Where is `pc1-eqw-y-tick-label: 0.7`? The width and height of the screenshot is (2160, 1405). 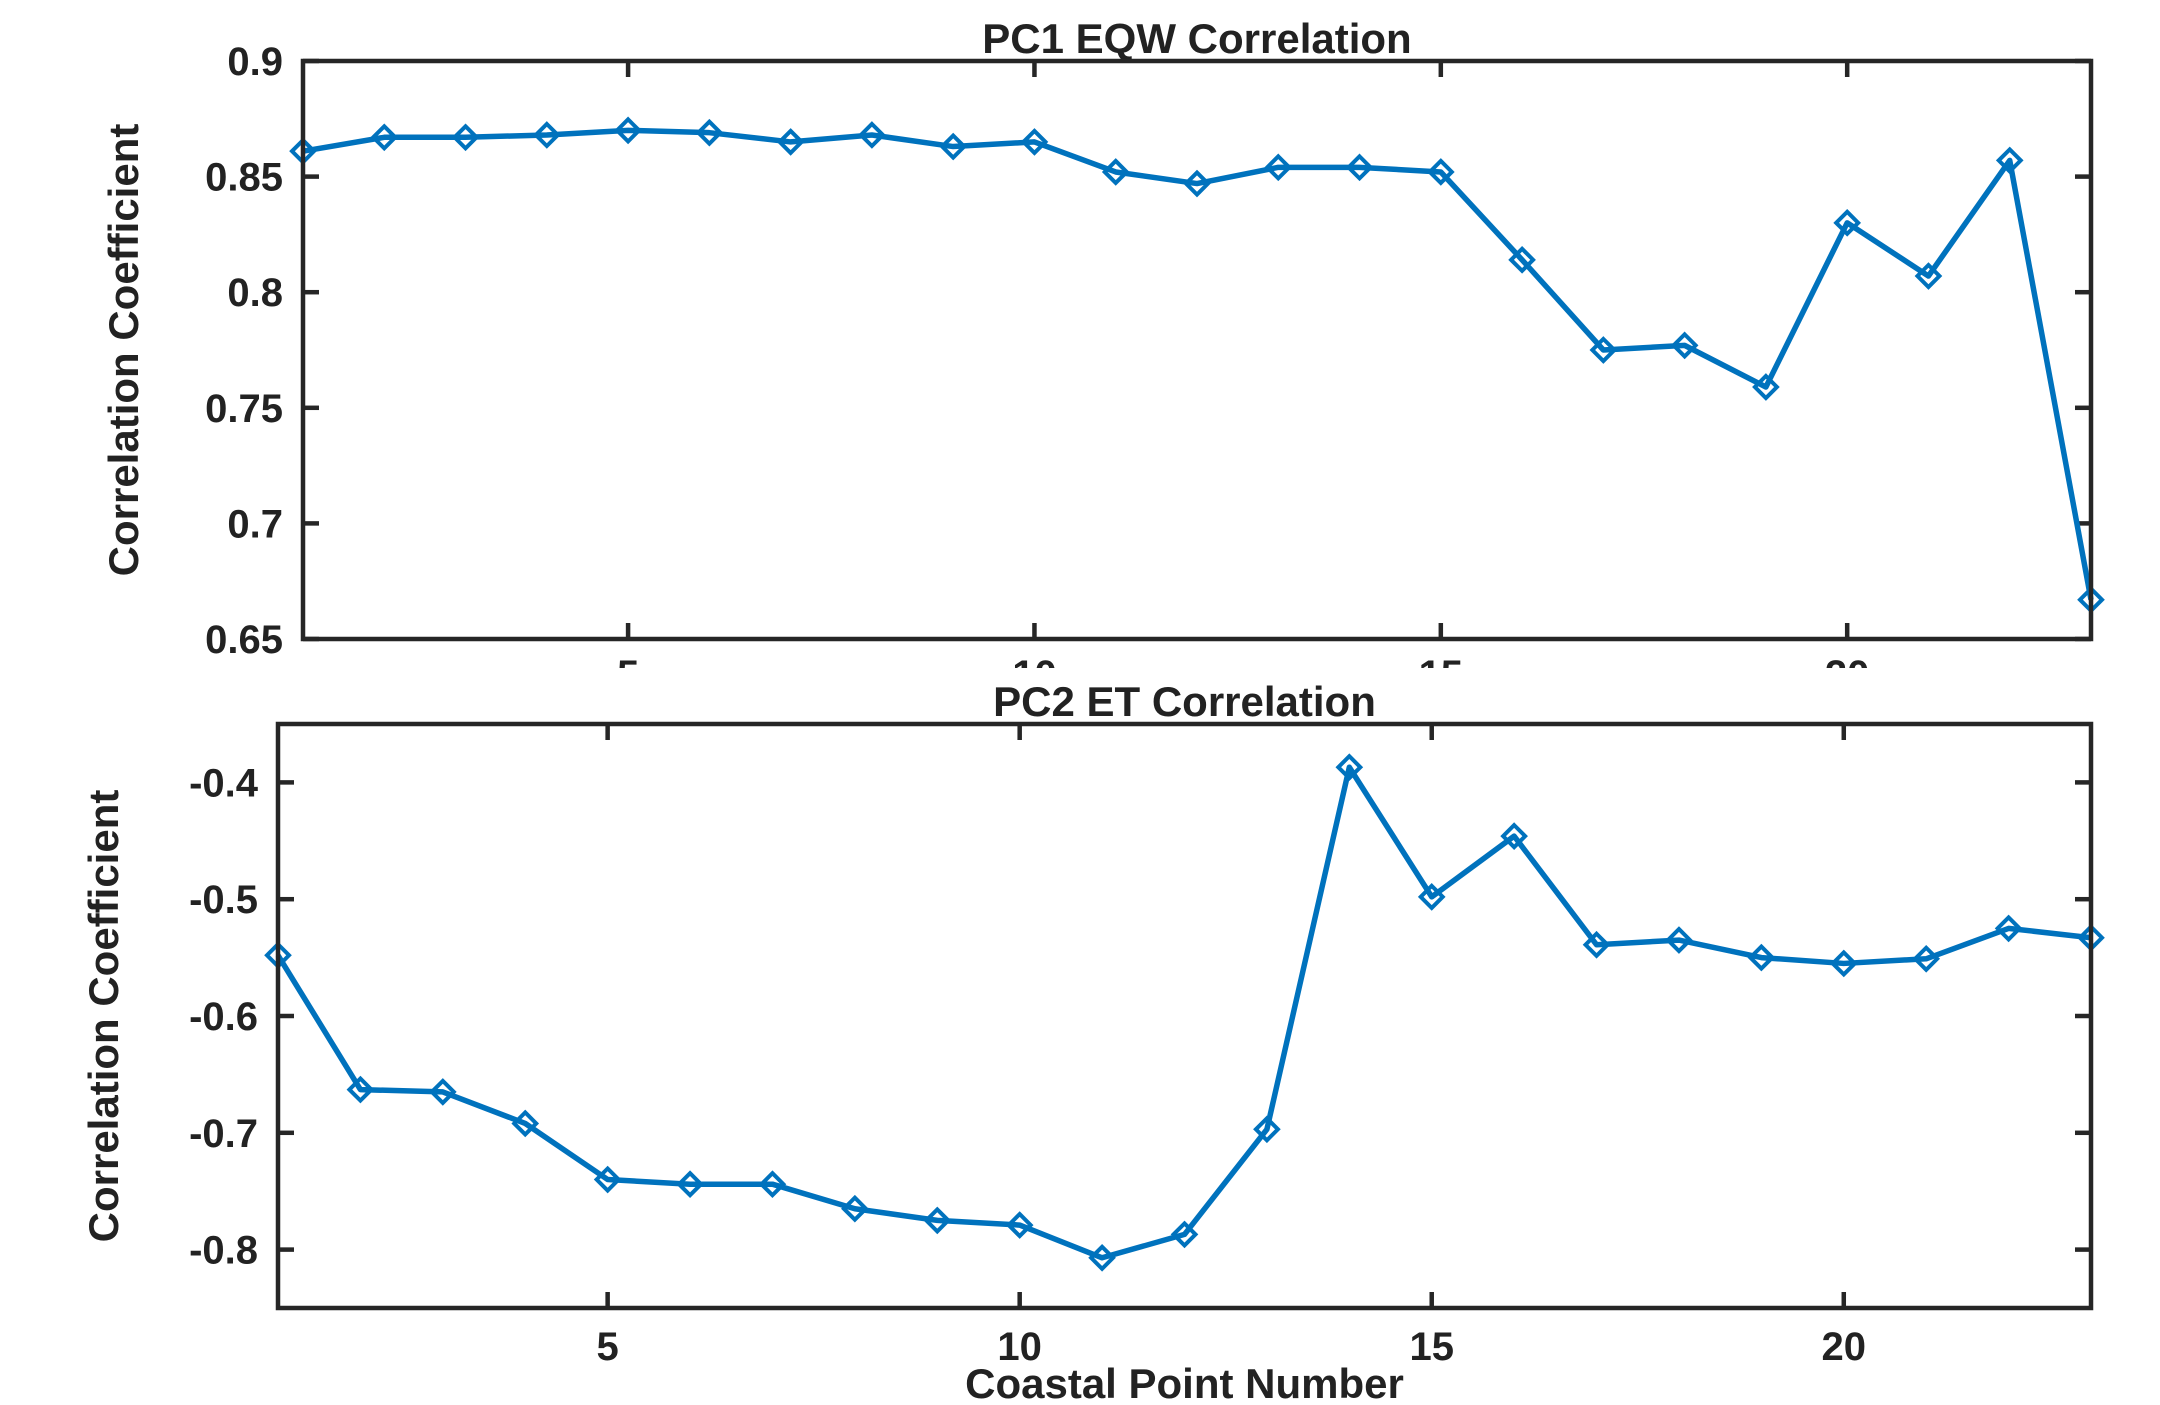
pc1-eqw-y-tick-label: 0.7 is located at coordinates (255, 524).